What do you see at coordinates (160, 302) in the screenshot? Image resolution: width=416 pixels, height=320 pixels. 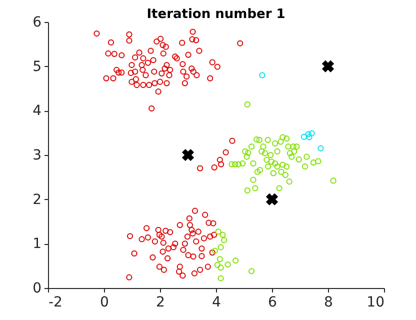 I see `x-tick-label: 2` at bounding box center [160, 302].